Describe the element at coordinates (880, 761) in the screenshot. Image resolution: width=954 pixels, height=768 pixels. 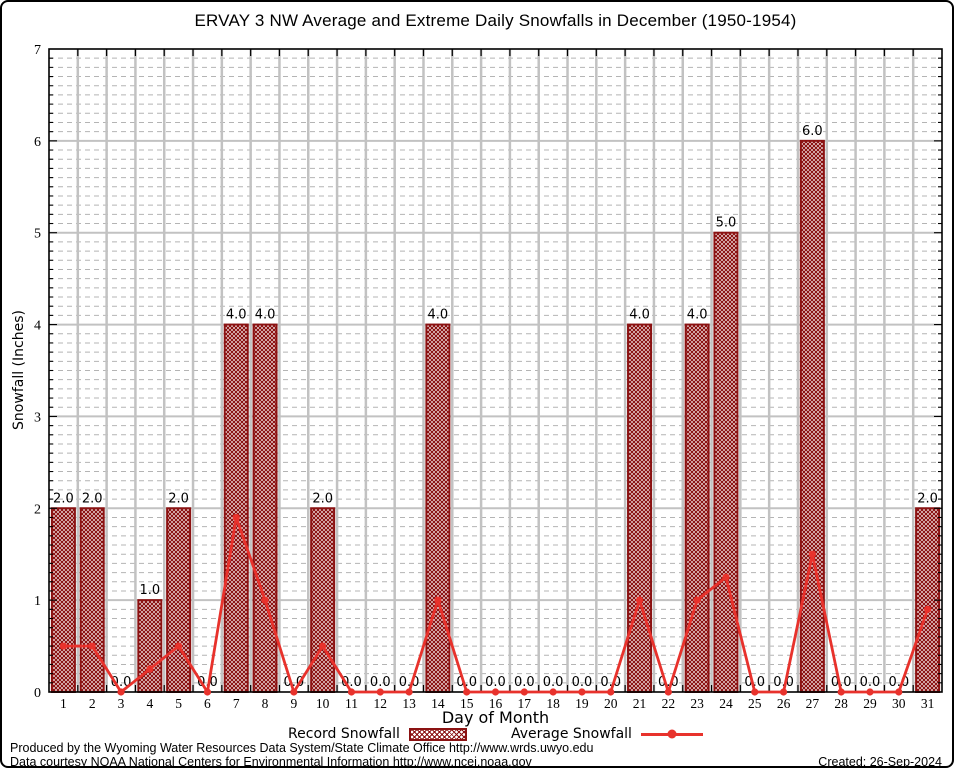
I see `footer-created-date: Created: 26-Sep-2024` at that location.